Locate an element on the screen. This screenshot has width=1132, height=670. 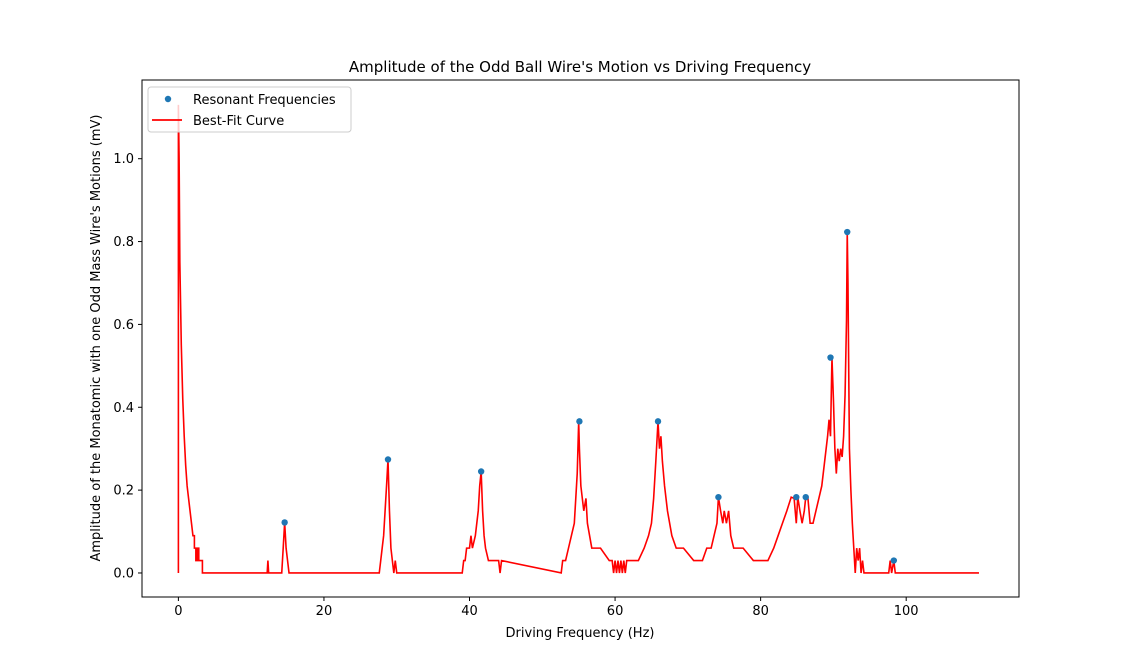
x-axis: 0 20 40 60 80 100 is located at coordinates (546, 608).